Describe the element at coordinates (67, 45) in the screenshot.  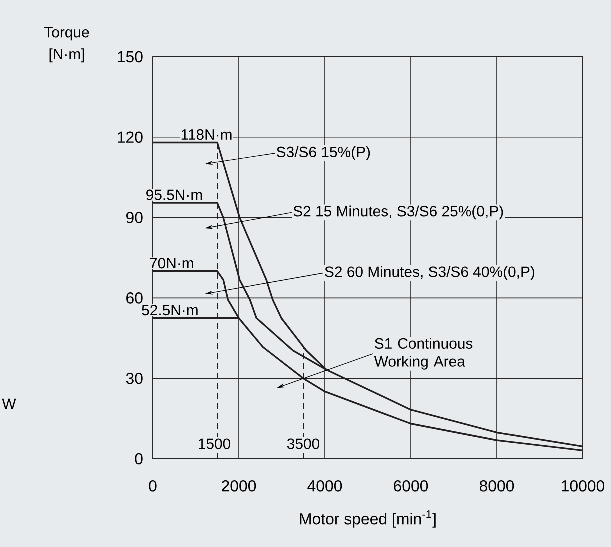
I see `y-axis-title: Torque [N·m]` at that location.